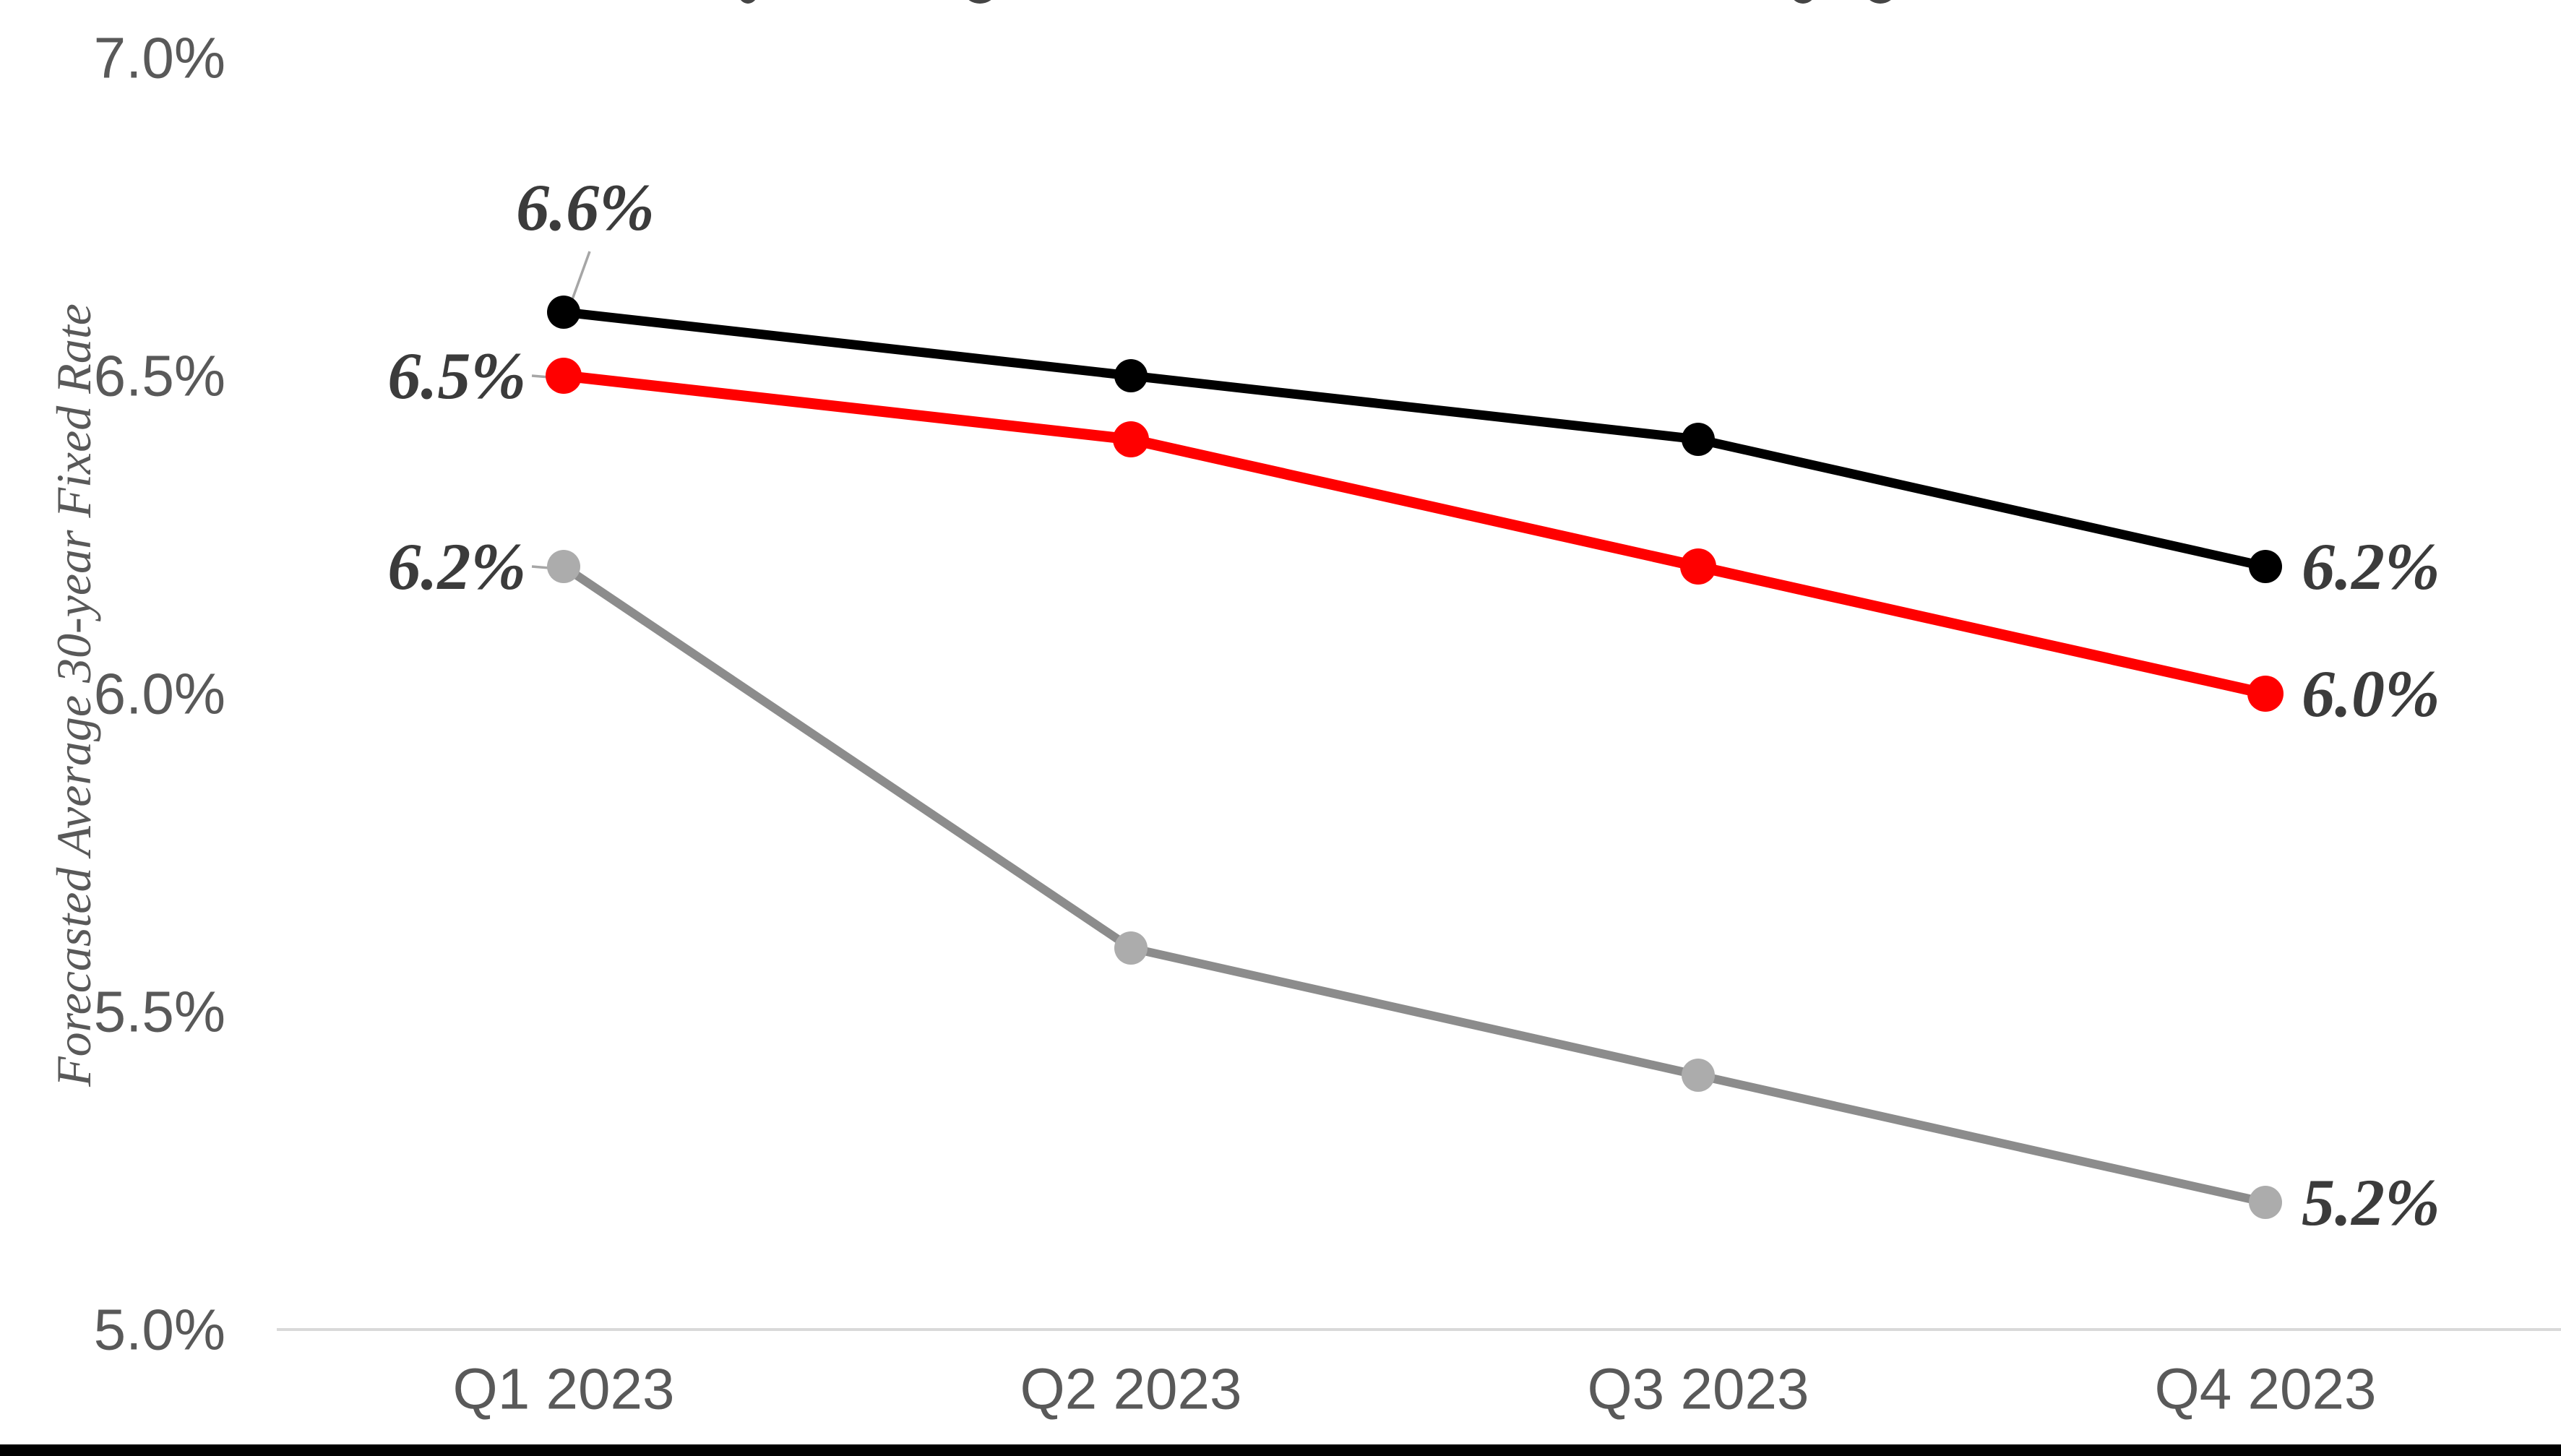  What do you see at coordinates (2266, 1389) in the screenshot?
I see `x-axis-tick-label: Q4 2023` at bounding box center [2266, 1389].